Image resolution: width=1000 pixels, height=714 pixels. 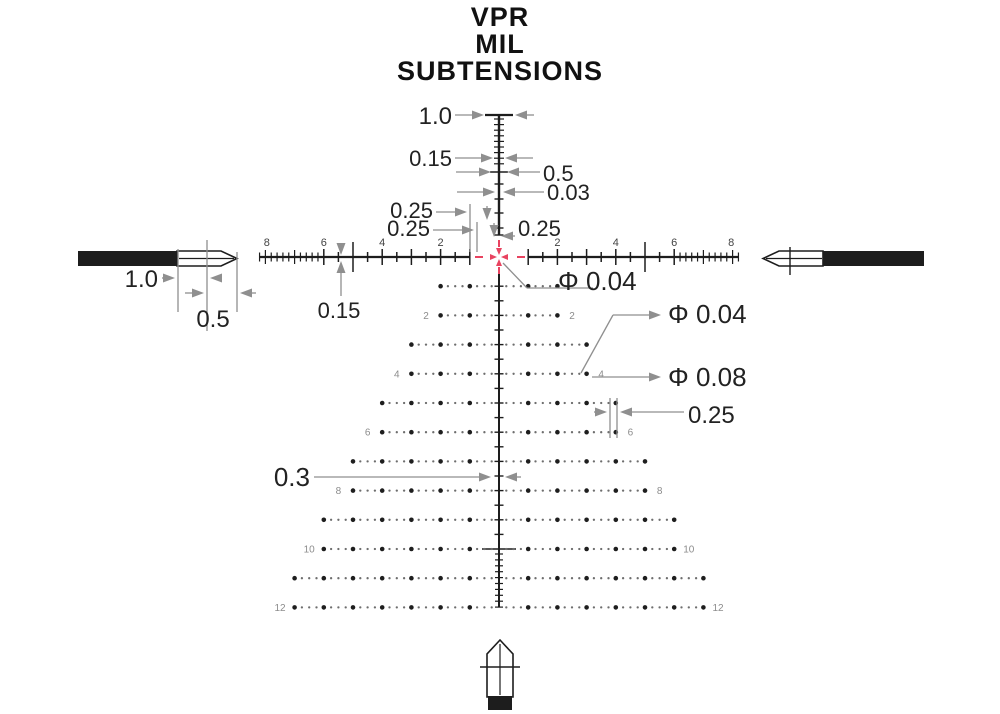 I want to click on tree-row-label-left-2: 2, so click(x=426, y=316).